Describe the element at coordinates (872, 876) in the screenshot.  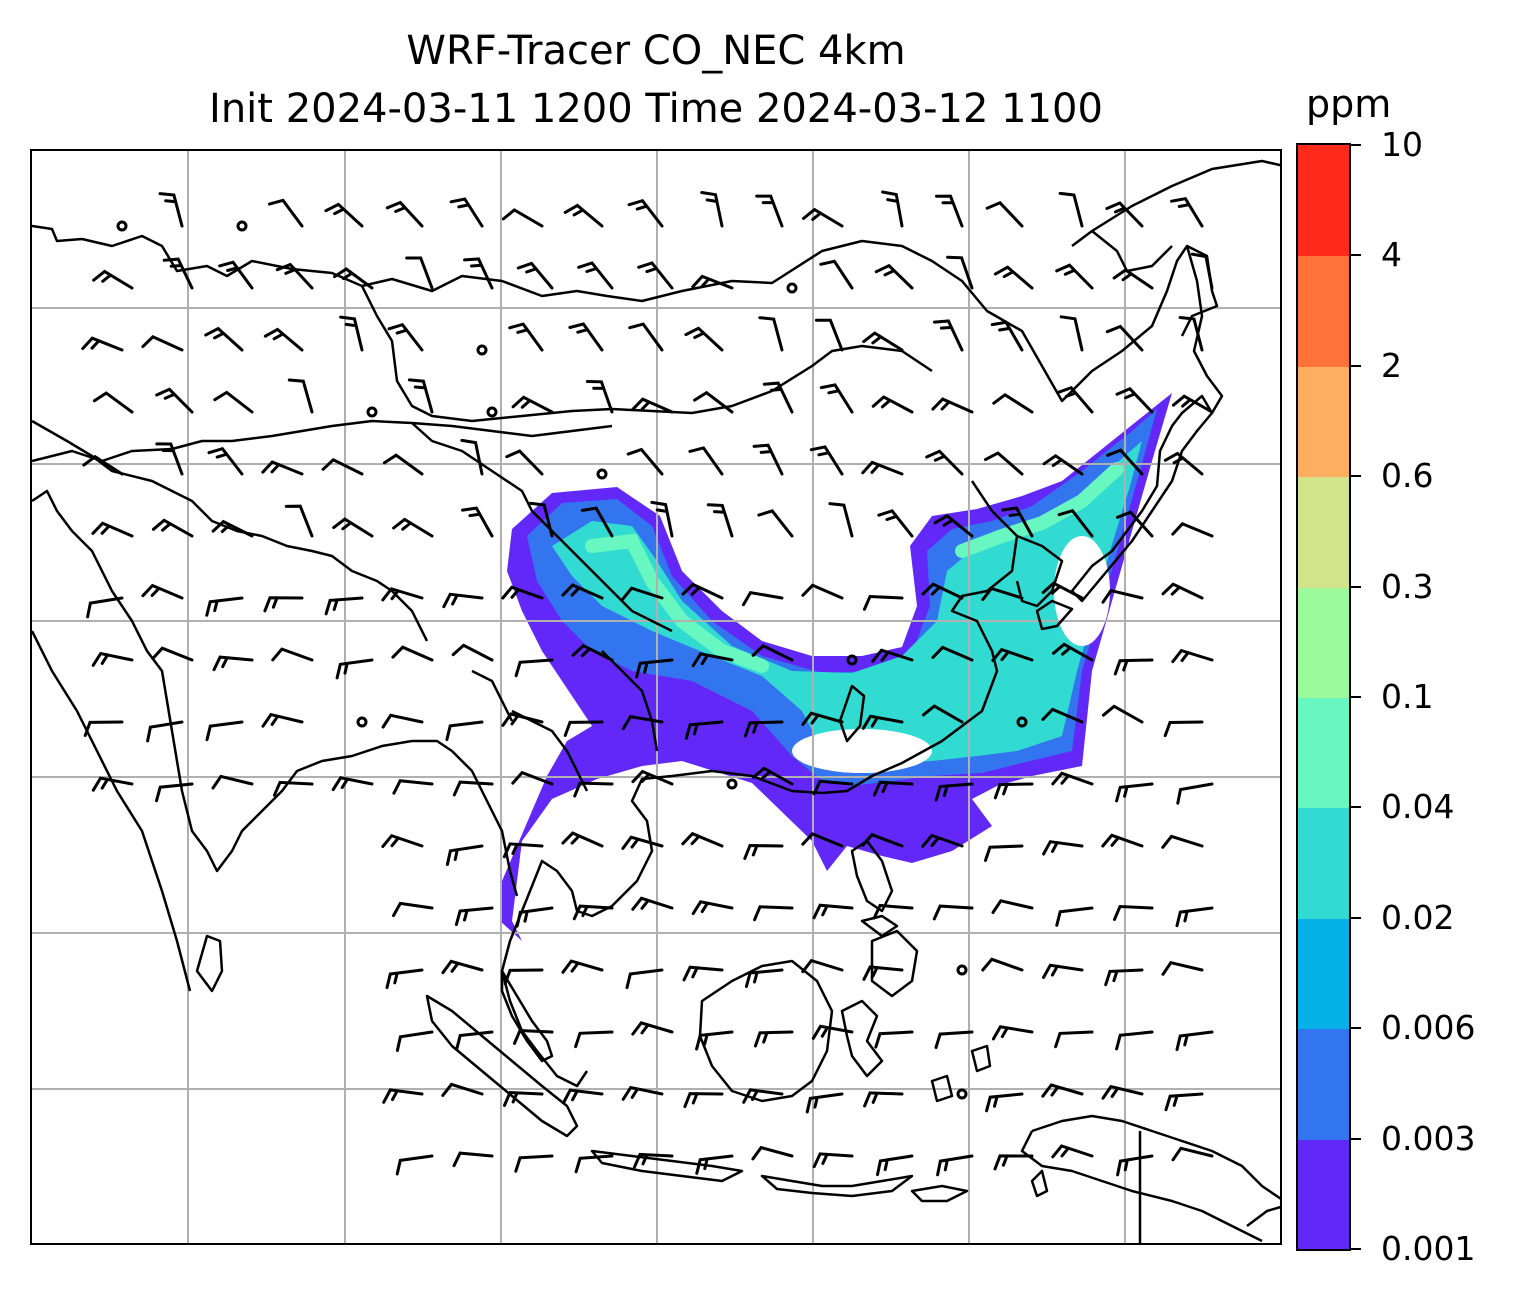
I see `philippines-luzon` at that location.